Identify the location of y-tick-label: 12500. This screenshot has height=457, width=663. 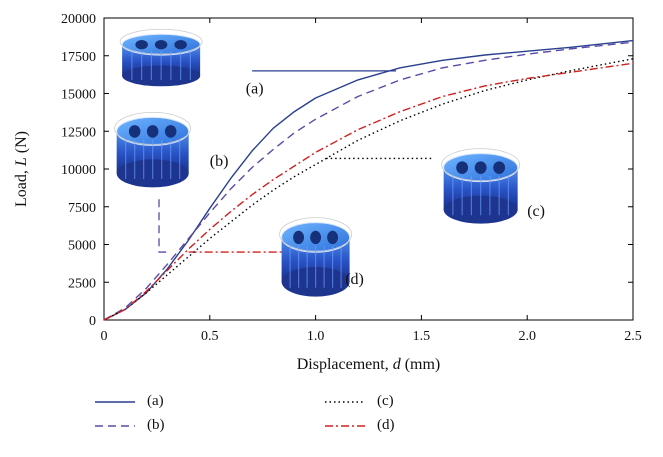
(78, 132).